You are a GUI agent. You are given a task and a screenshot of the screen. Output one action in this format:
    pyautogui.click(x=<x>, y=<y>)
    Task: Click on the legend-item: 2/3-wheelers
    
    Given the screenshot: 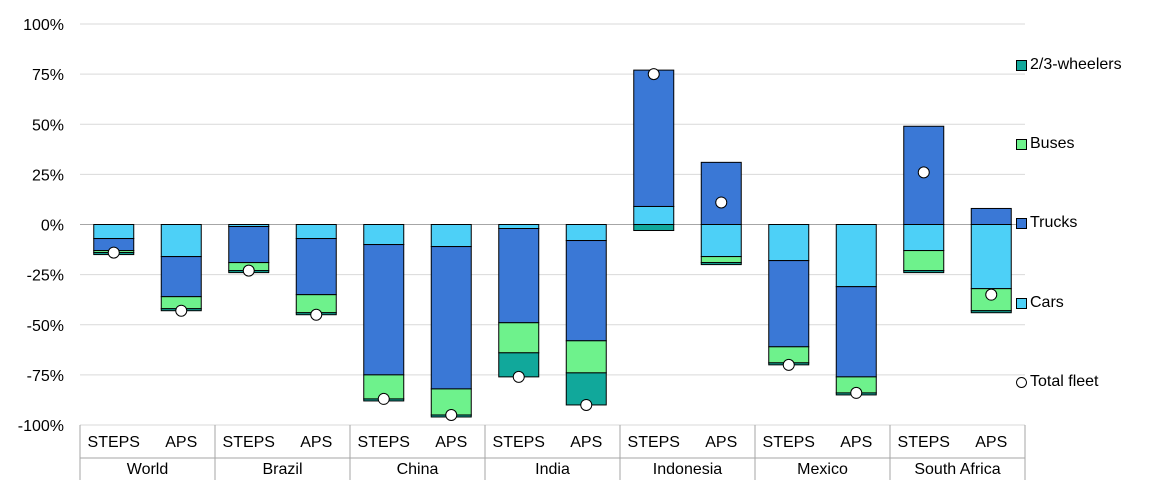 What is the action you would take?
    pyautogui.click(x=1069, y=65)
    